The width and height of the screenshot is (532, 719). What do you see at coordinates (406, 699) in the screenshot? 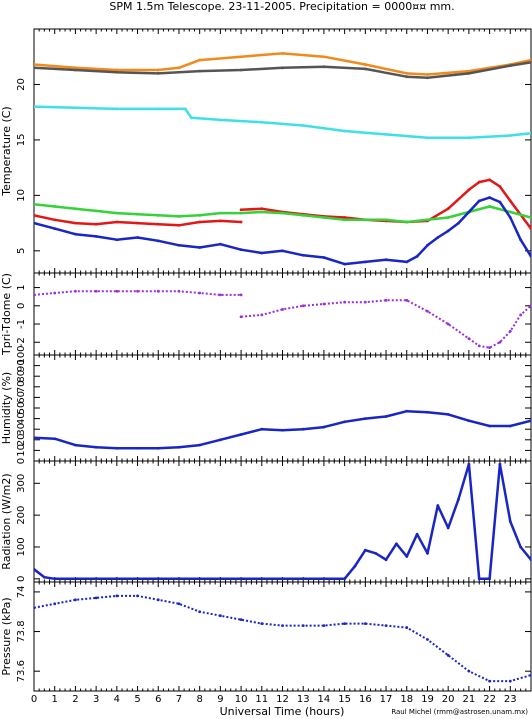
I see `x-tick-label: 18` at bounding box center [406, 699].